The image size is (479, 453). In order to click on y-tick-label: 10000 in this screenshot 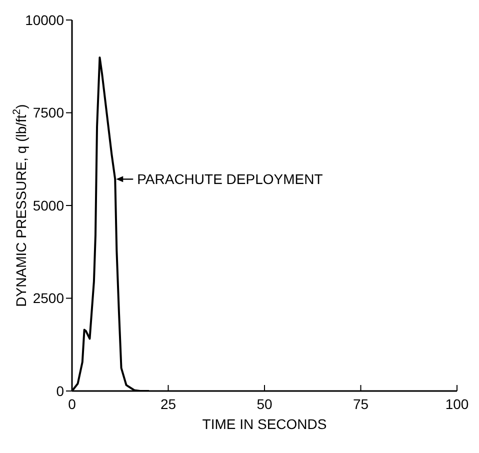, I will do `click(44, 20)`.